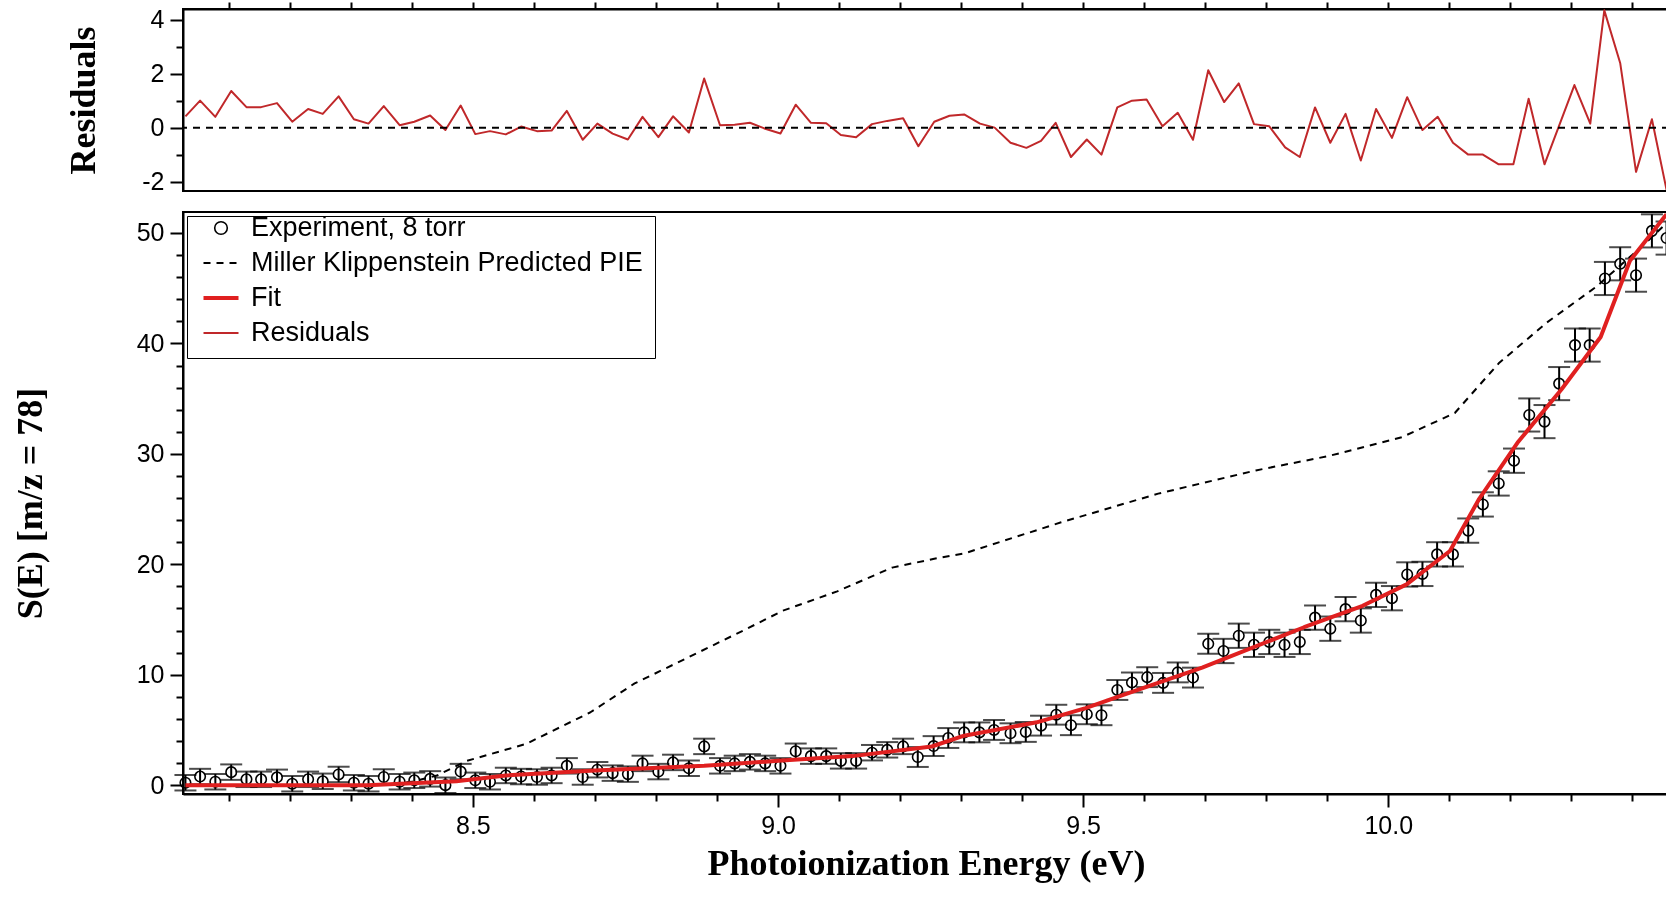 This screenshot has width=1666, height=902. What do you see at coordinates (778, 824) in the screenshot?
I see `x-tick-label: 9.0` at bounding box center [778, 824].